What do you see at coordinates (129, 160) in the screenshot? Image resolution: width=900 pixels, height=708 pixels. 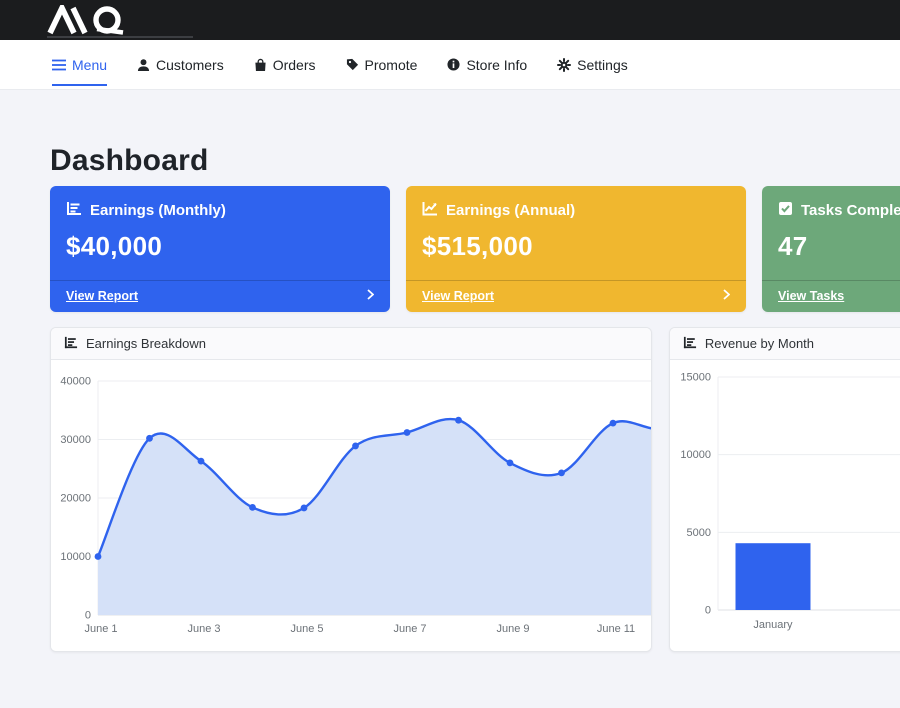 I see `page-title: Dashboard` at bounding box center [129, 160].